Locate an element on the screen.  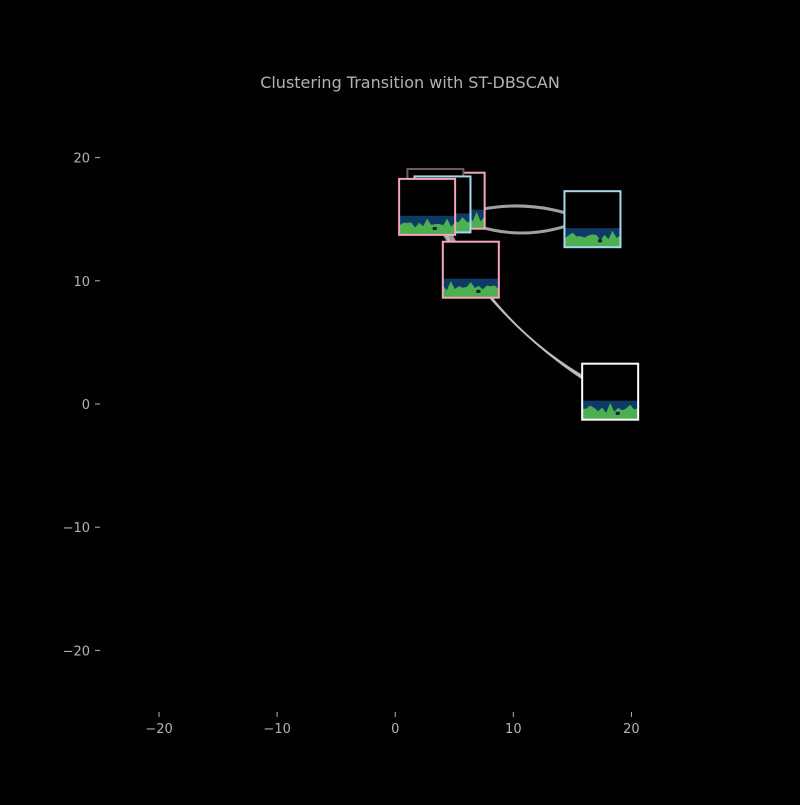
x-axis: −20 −10 0 10 20 is located at coordinates (392, 724).